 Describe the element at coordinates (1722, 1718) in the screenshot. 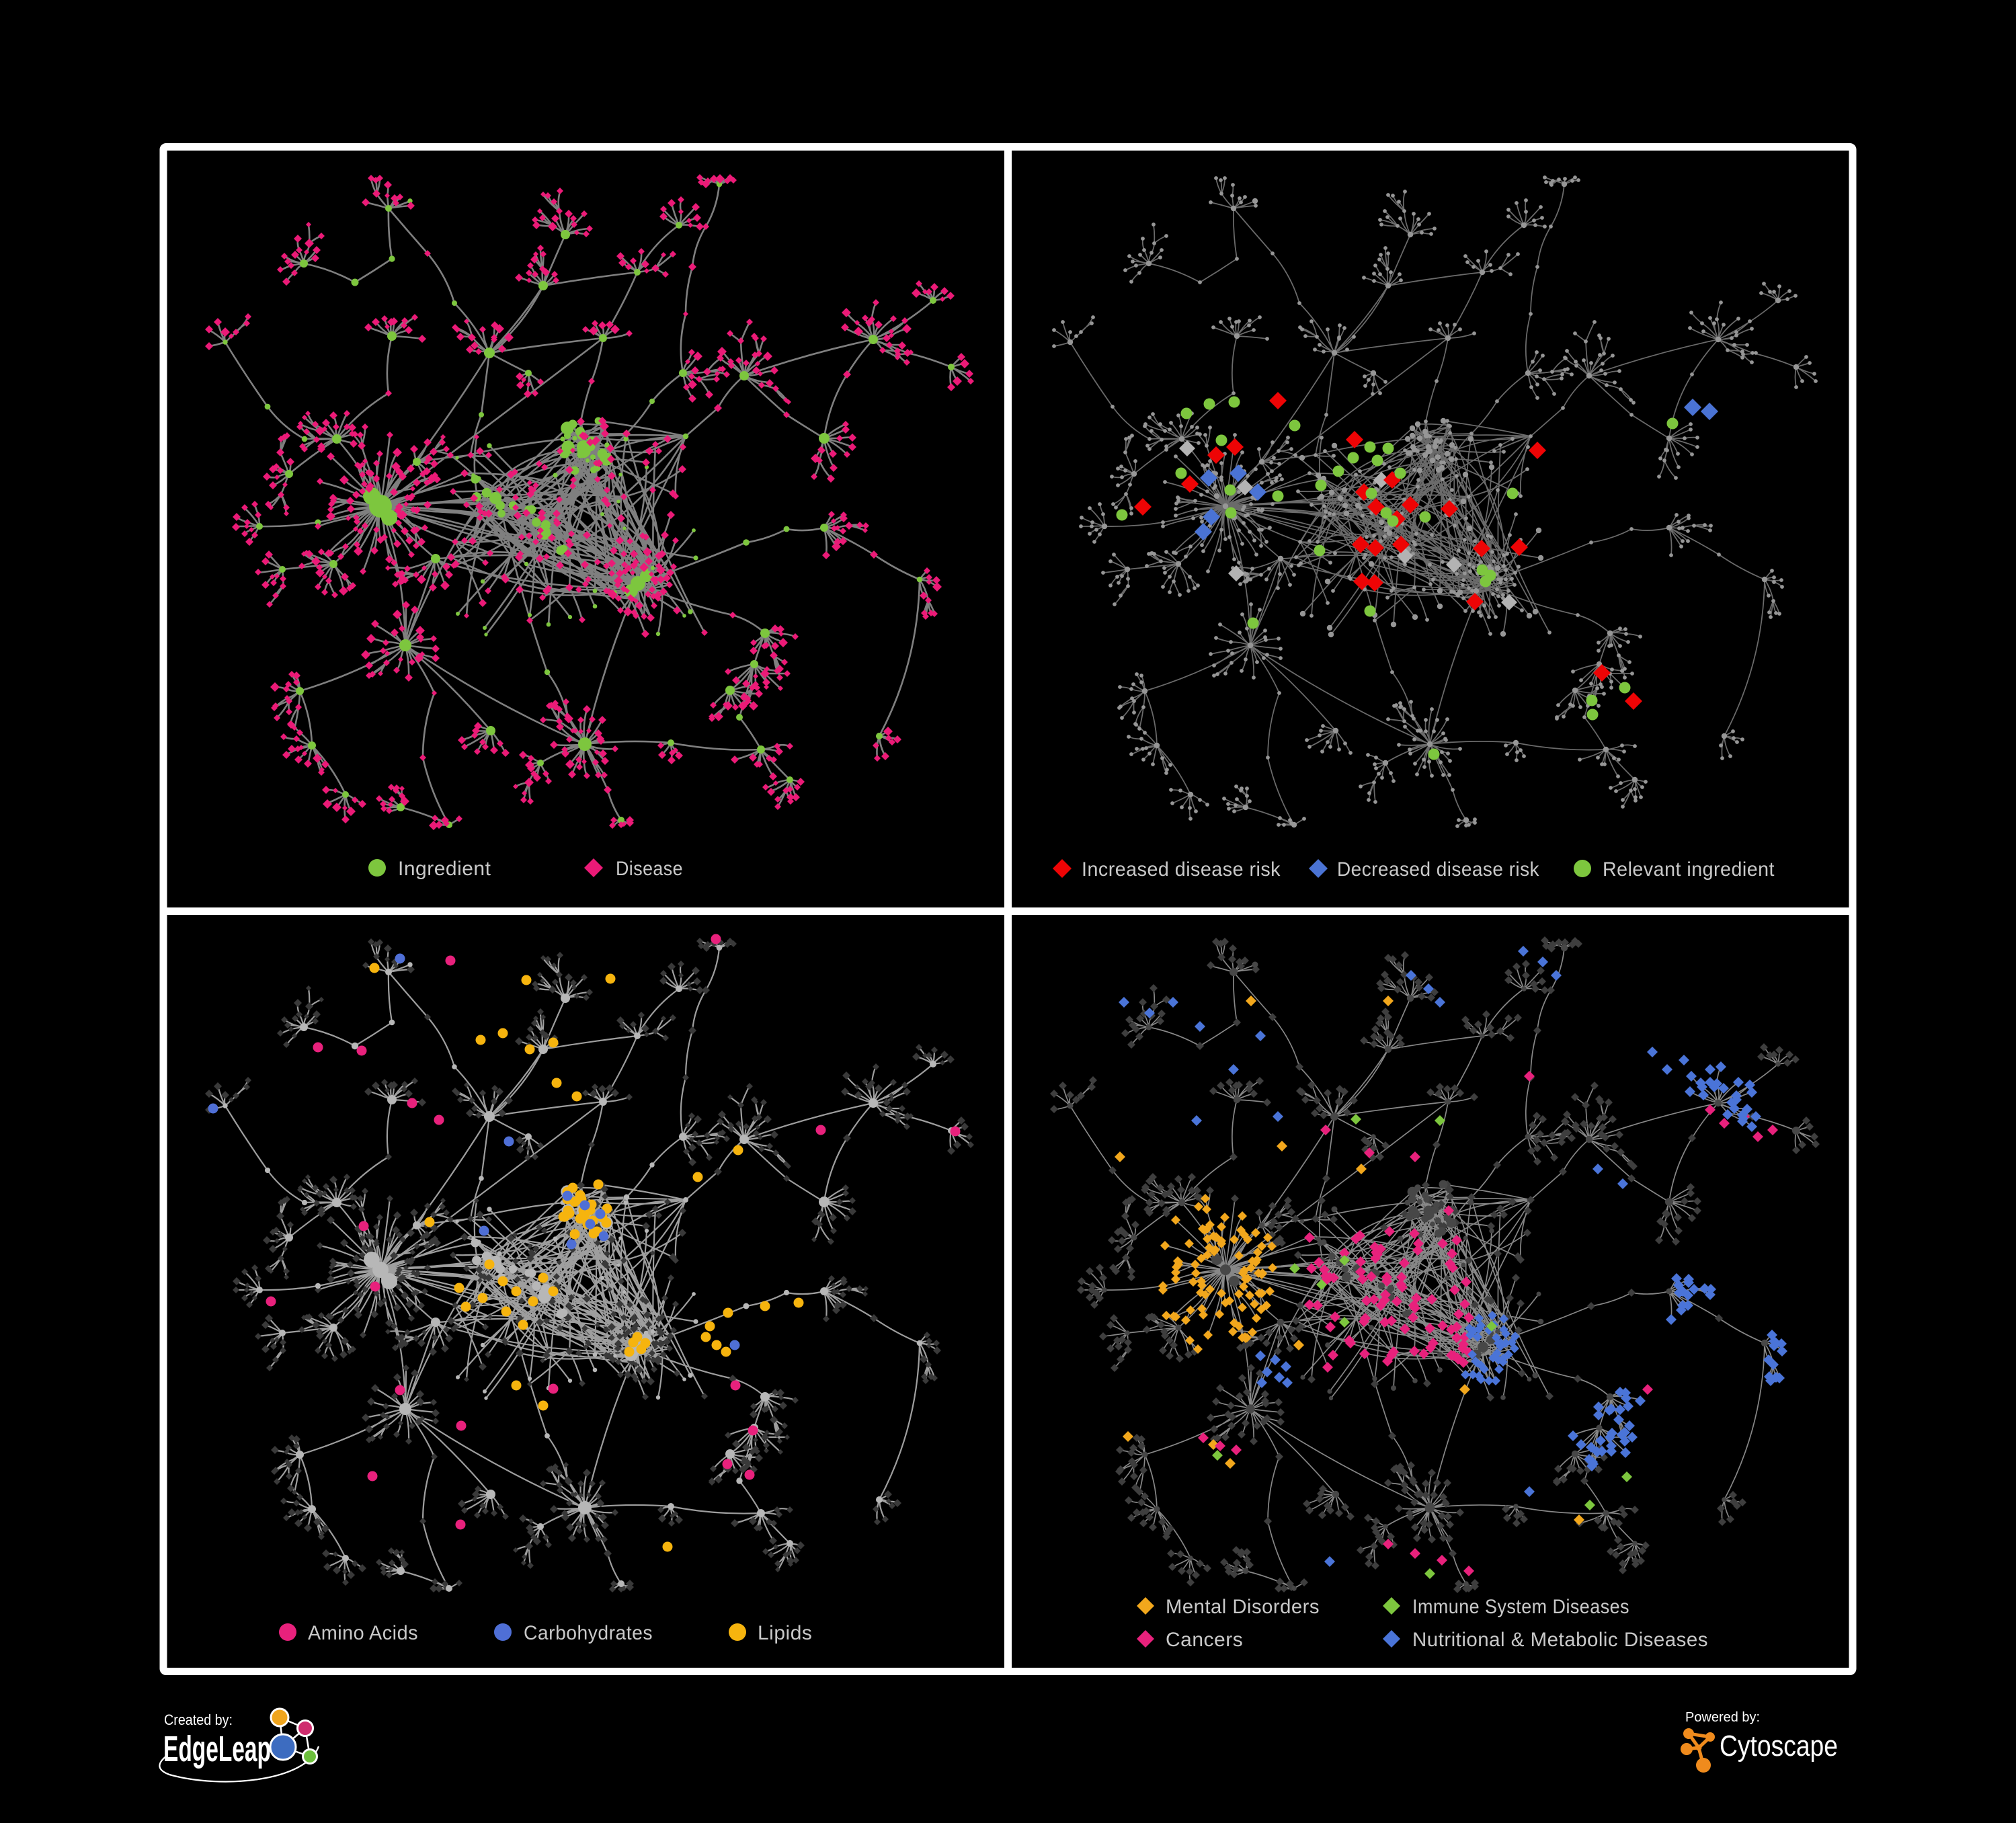

I see `svg-text: Powered by:` at that location.